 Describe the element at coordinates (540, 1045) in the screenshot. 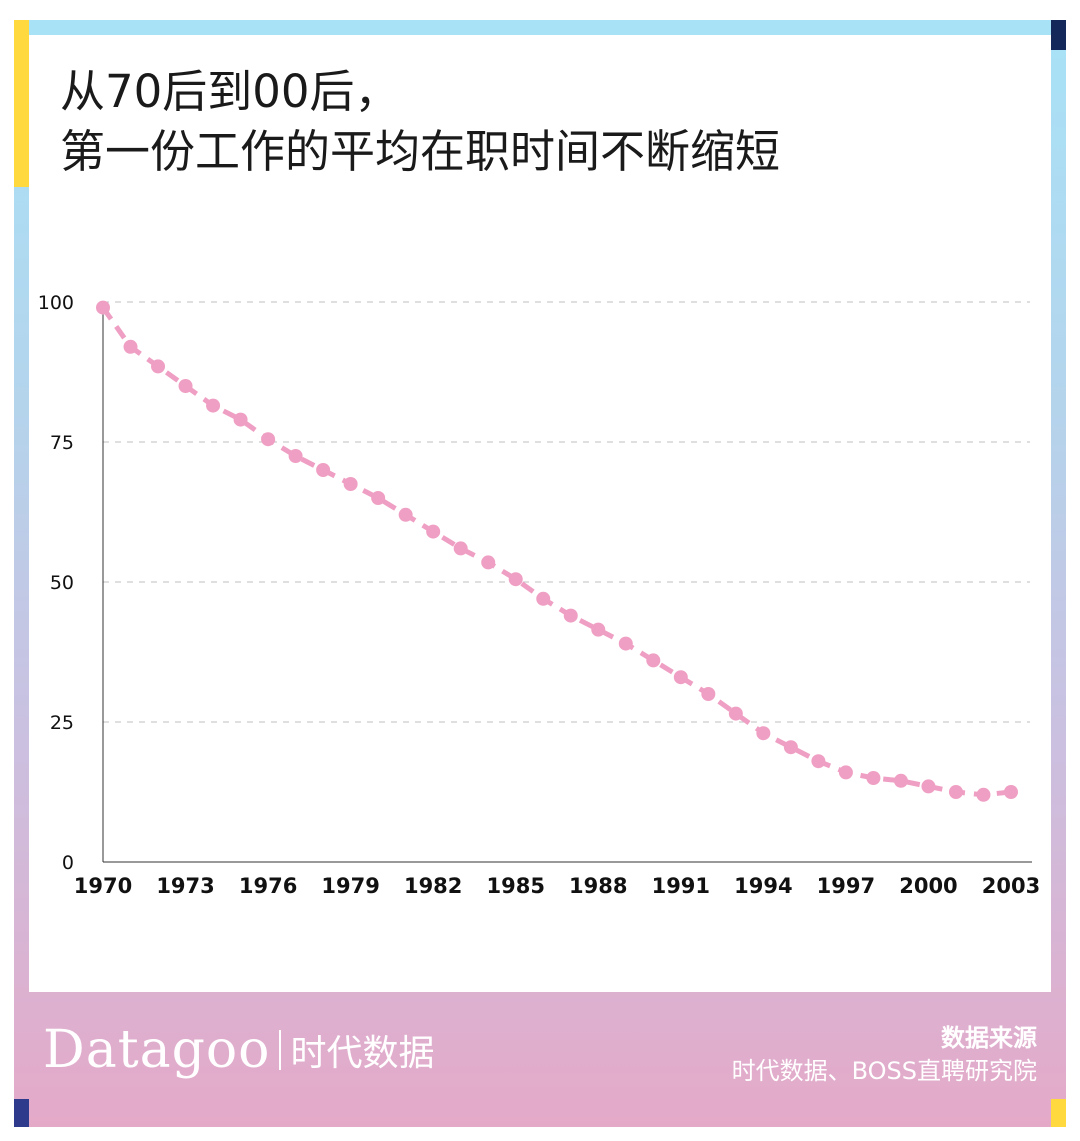

I see `footer: Datagoo 时代数据 数据来源 时代数据、BOSS直聘研究院` at that location.